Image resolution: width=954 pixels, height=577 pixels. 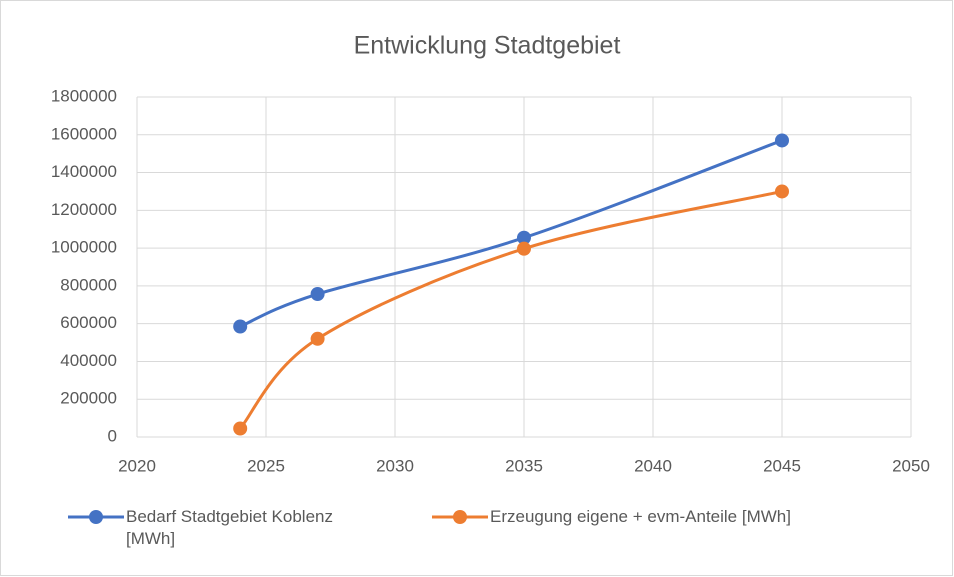 What do you see at coordinates (88, 322) in the screenshot?
I see `y-tick-label: 600000` at bounding box center [88, 322].